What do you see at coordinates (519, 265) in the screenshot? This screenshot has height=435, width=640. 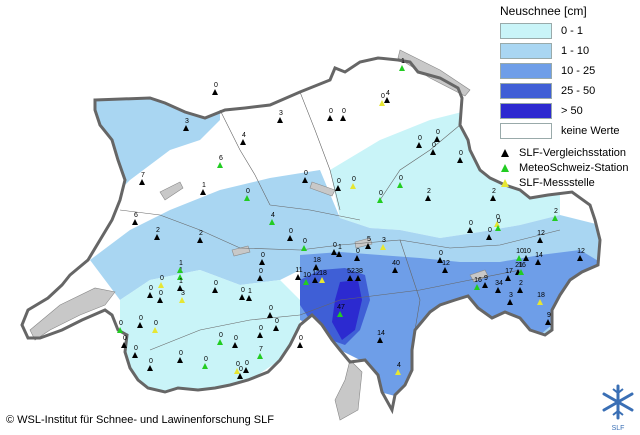 I see `station-value-label: 21` at bounding box center [519, 265].